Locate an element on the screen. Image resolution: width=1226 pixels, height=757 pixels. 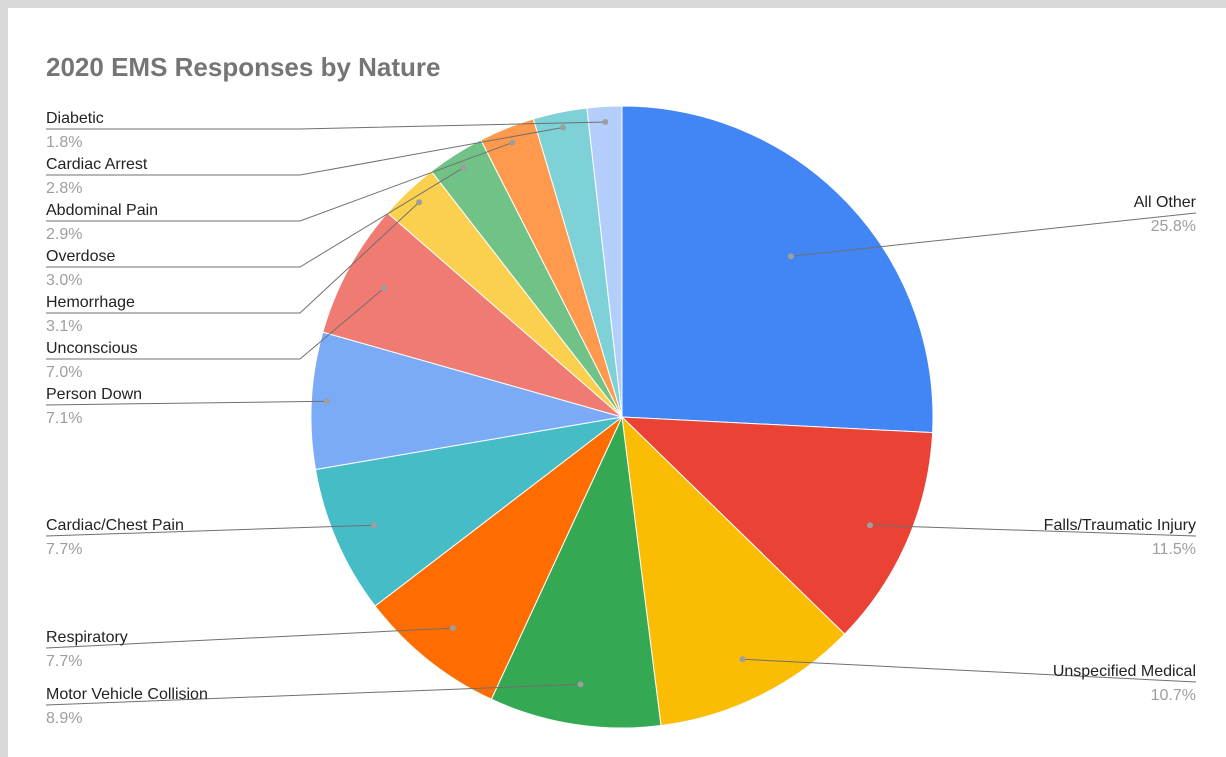
slice-label-8: Hemorrhage is located at coordinates (90, 302).